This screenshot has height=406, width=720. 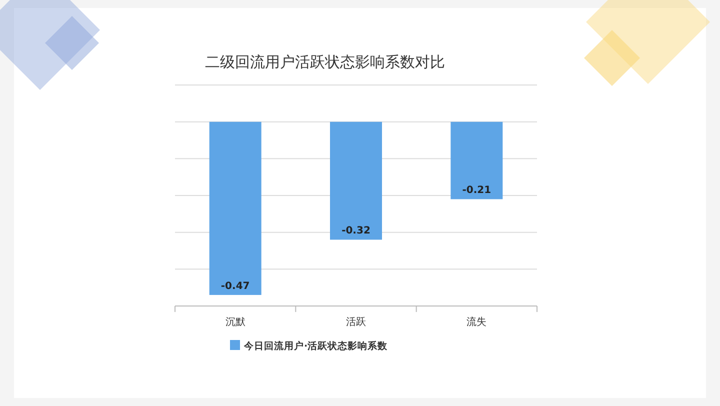 What do you see at coordinates (325, 62) in the screenshot?
I see `chart-title: 二级回流用户活跃状态影响系数对比` at bounding box center [325, 62].